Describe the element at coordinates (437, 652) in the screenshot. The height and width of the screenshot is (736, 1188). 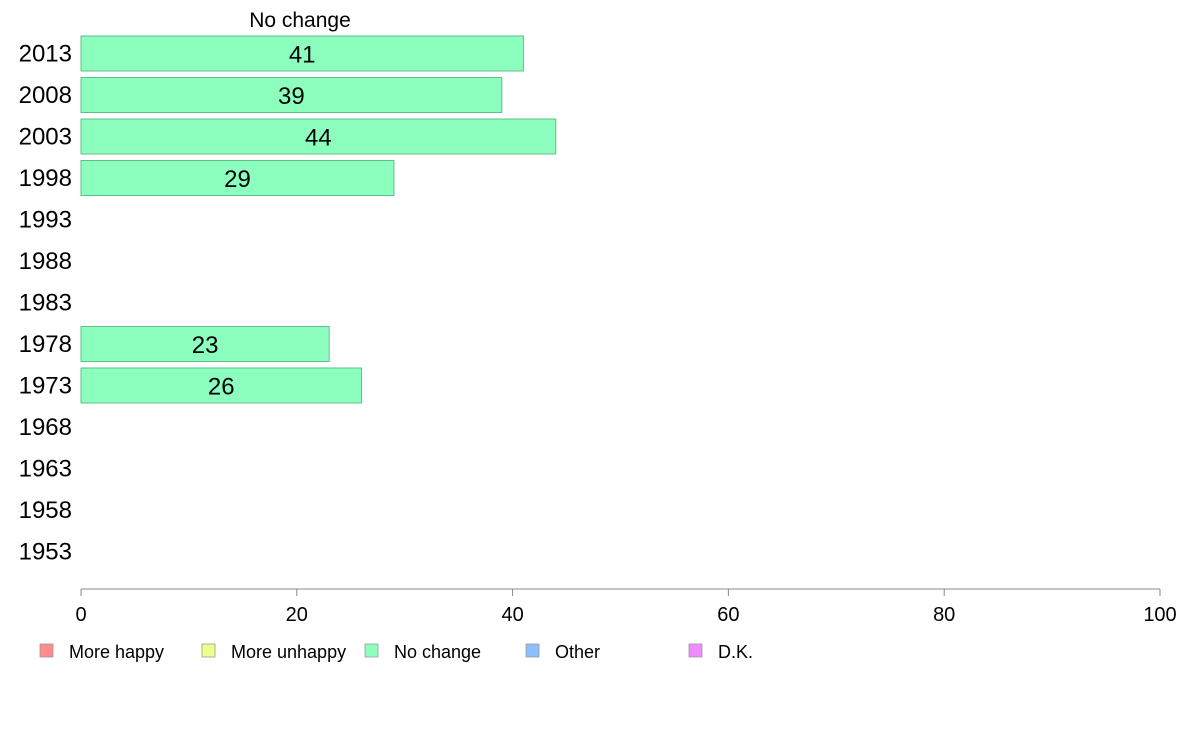
I see `legend-label-no-change: No change` at that location.